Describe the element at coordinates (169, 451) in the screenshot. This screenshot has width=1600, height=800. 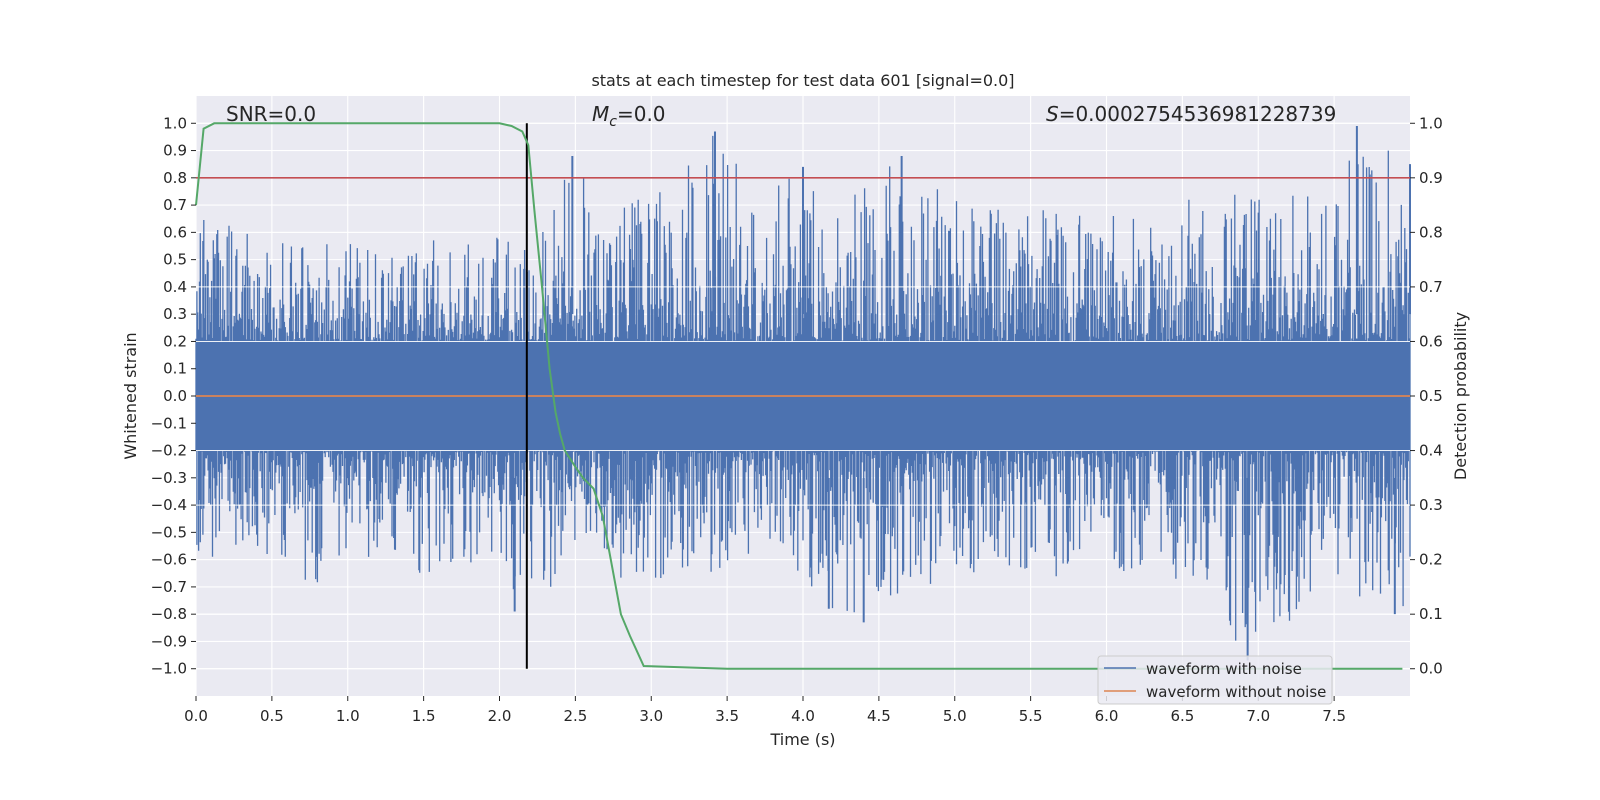
I see `y-tick-label-left: −0.2` at that location.